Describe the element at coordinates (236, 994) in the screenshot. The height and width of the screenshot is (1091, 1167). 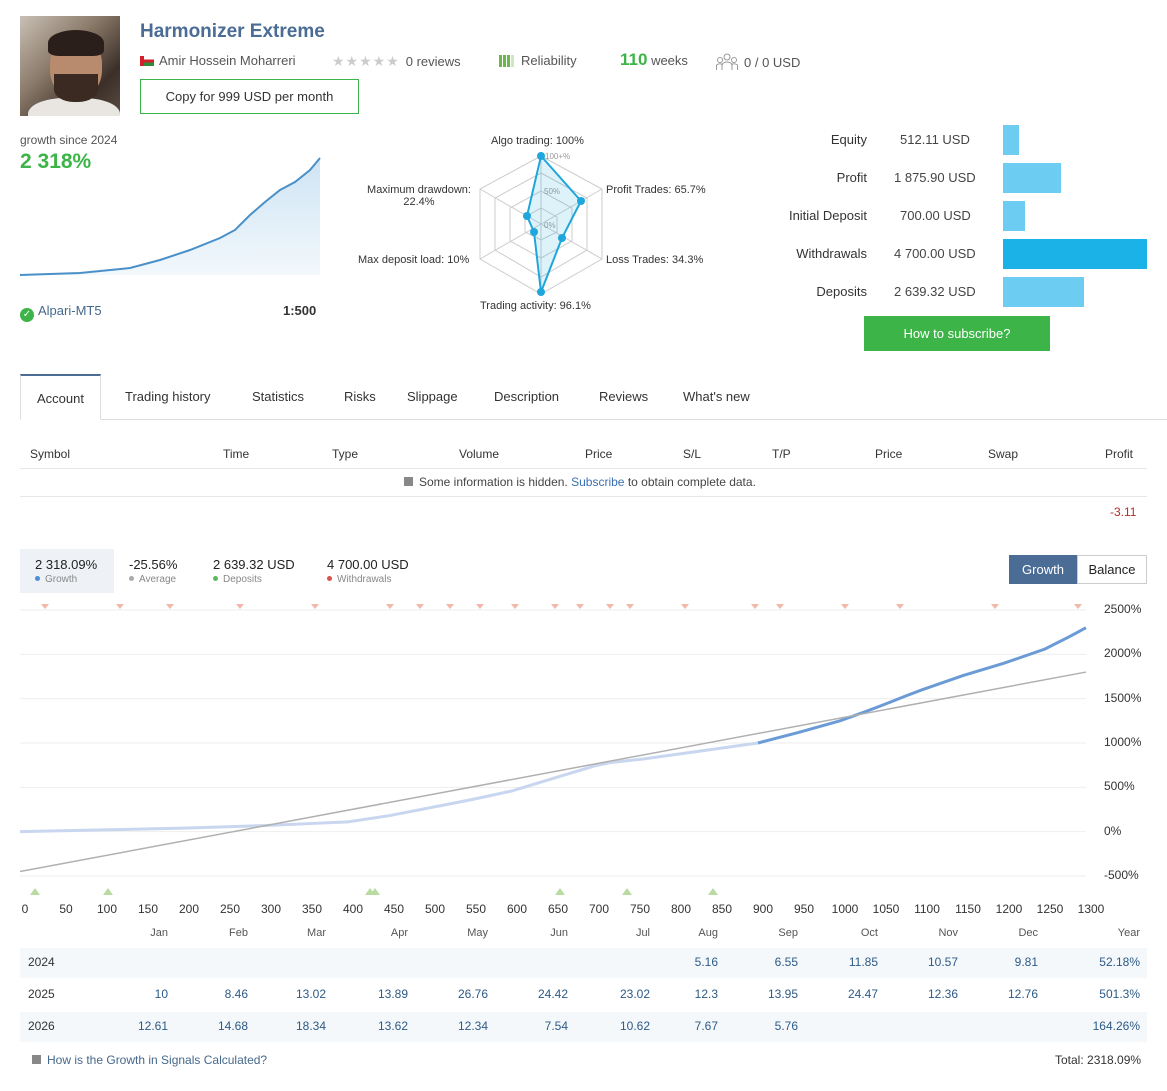
I see `monthly-value: 8.46` at that location.